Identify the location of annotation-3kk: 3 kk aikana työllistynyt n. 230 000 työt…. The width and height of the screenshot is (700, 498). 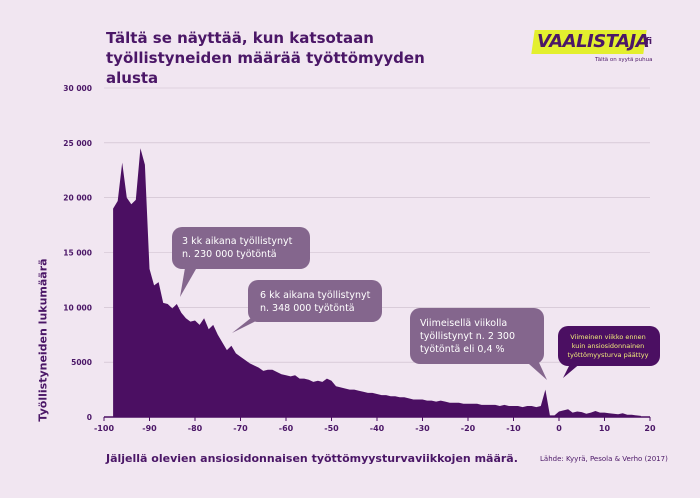
(237, 248).